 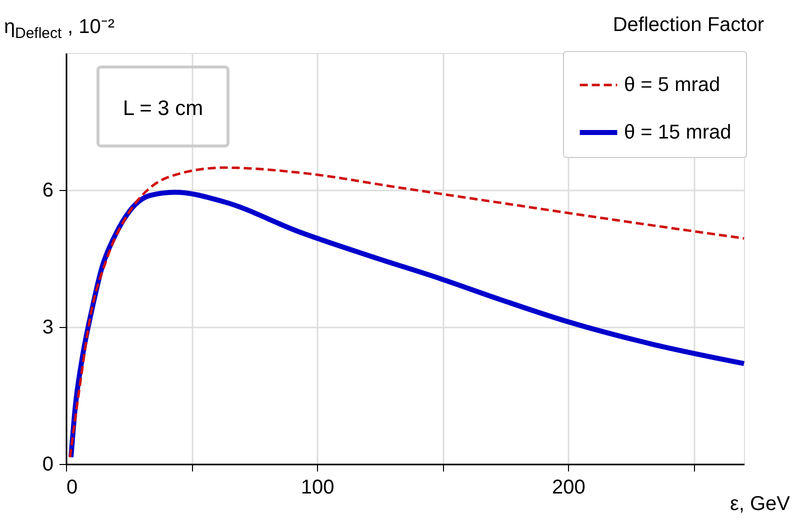 I want to click on x-tick-label: 0, so click(x=72, y=487).